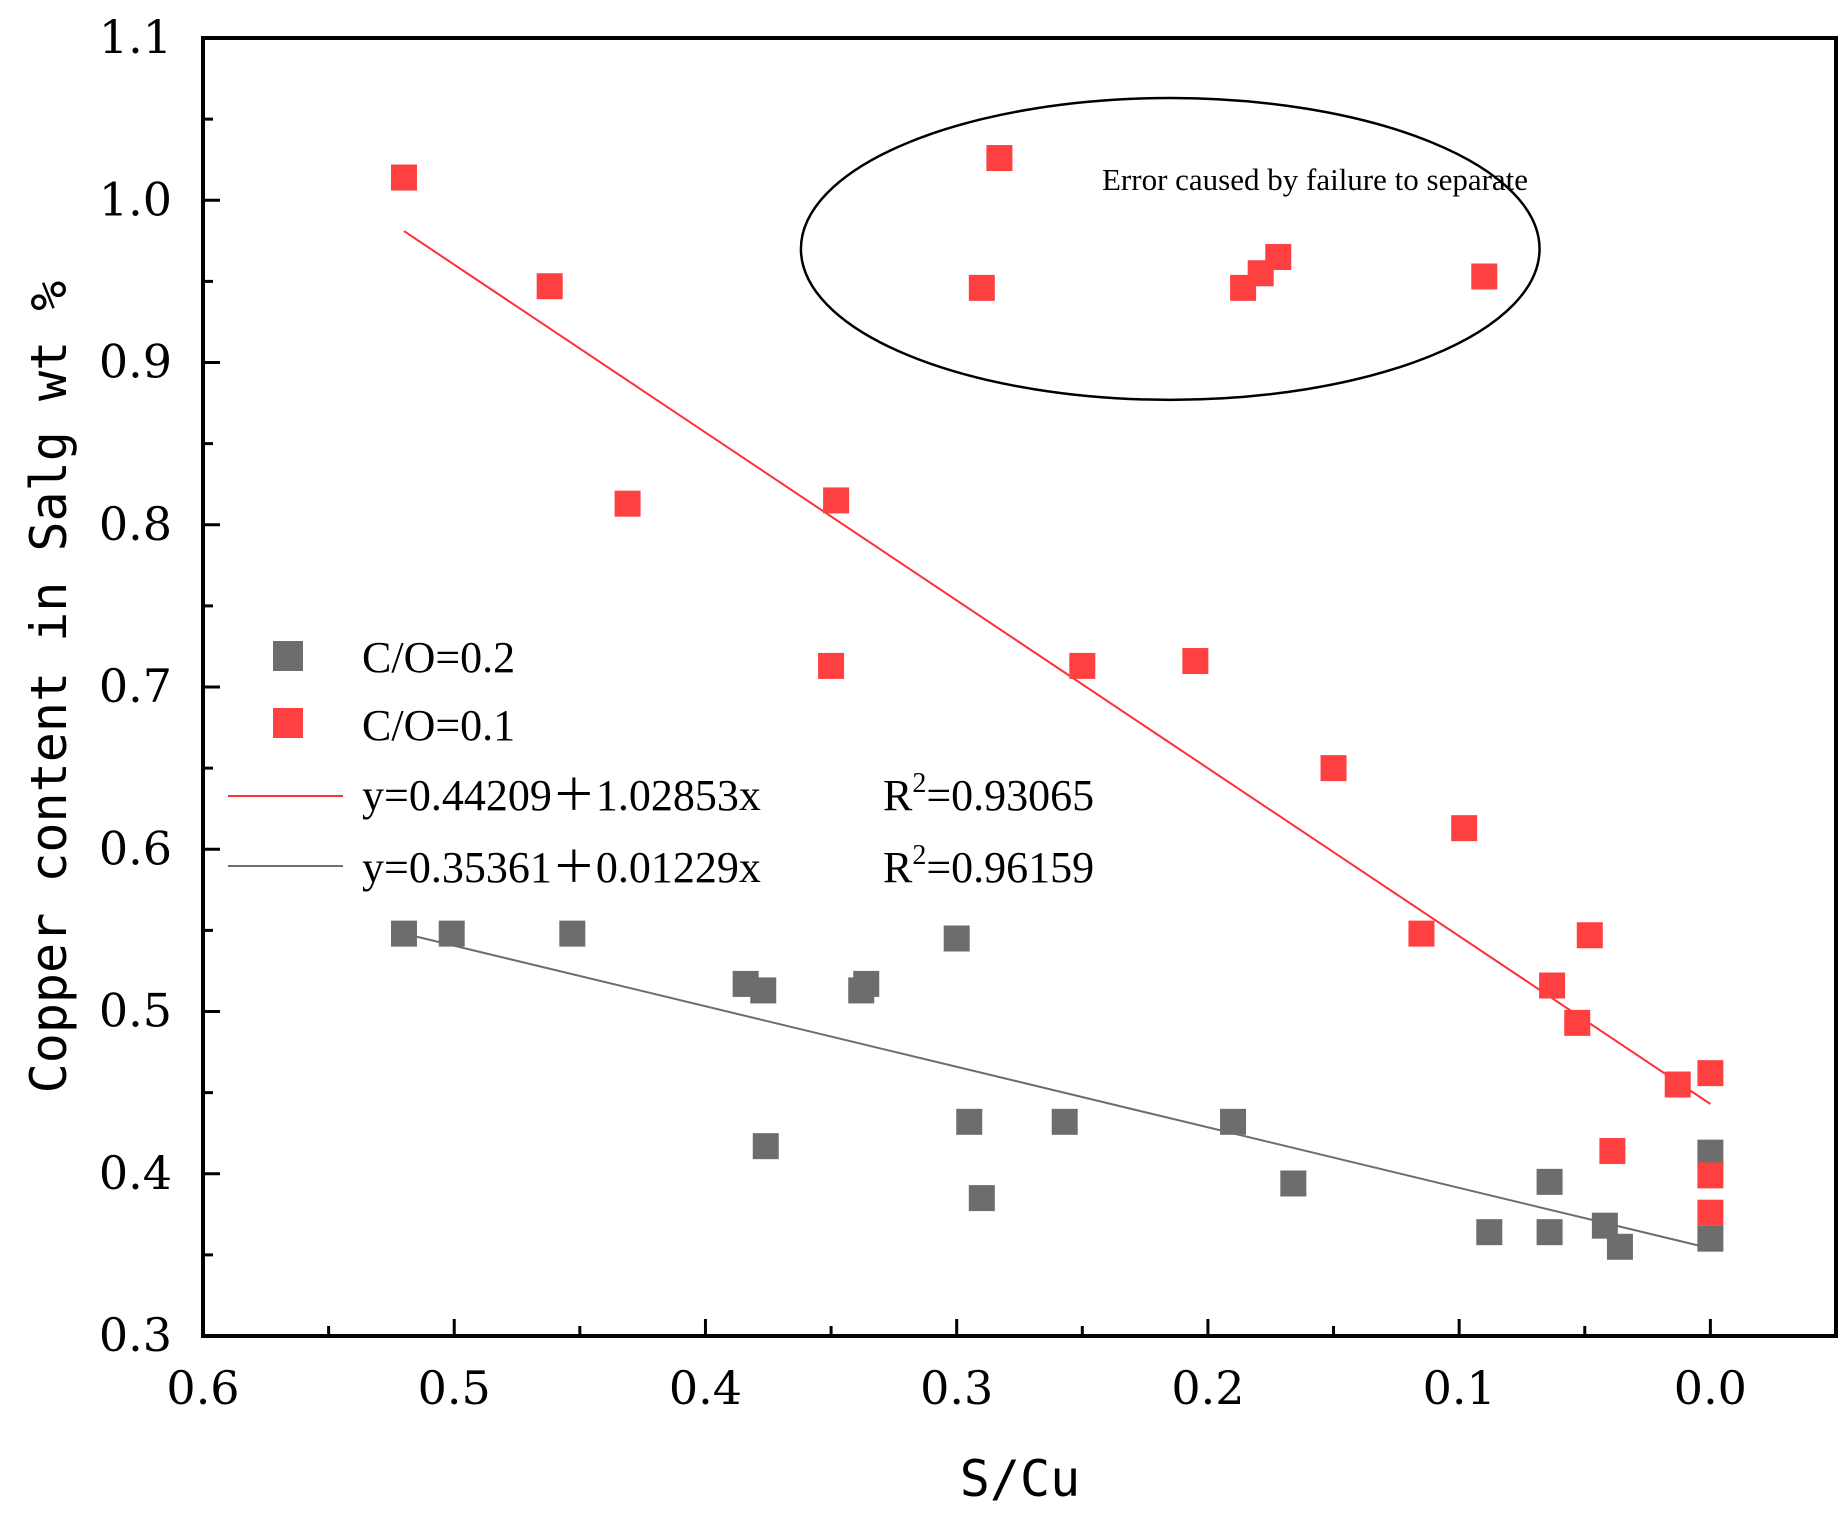 The width and height of the screenshot is (1846, 1513). Describe the element at coordinates (705, 1388) in the screenshot. I see `x-tick-label: 0.4` at that location.